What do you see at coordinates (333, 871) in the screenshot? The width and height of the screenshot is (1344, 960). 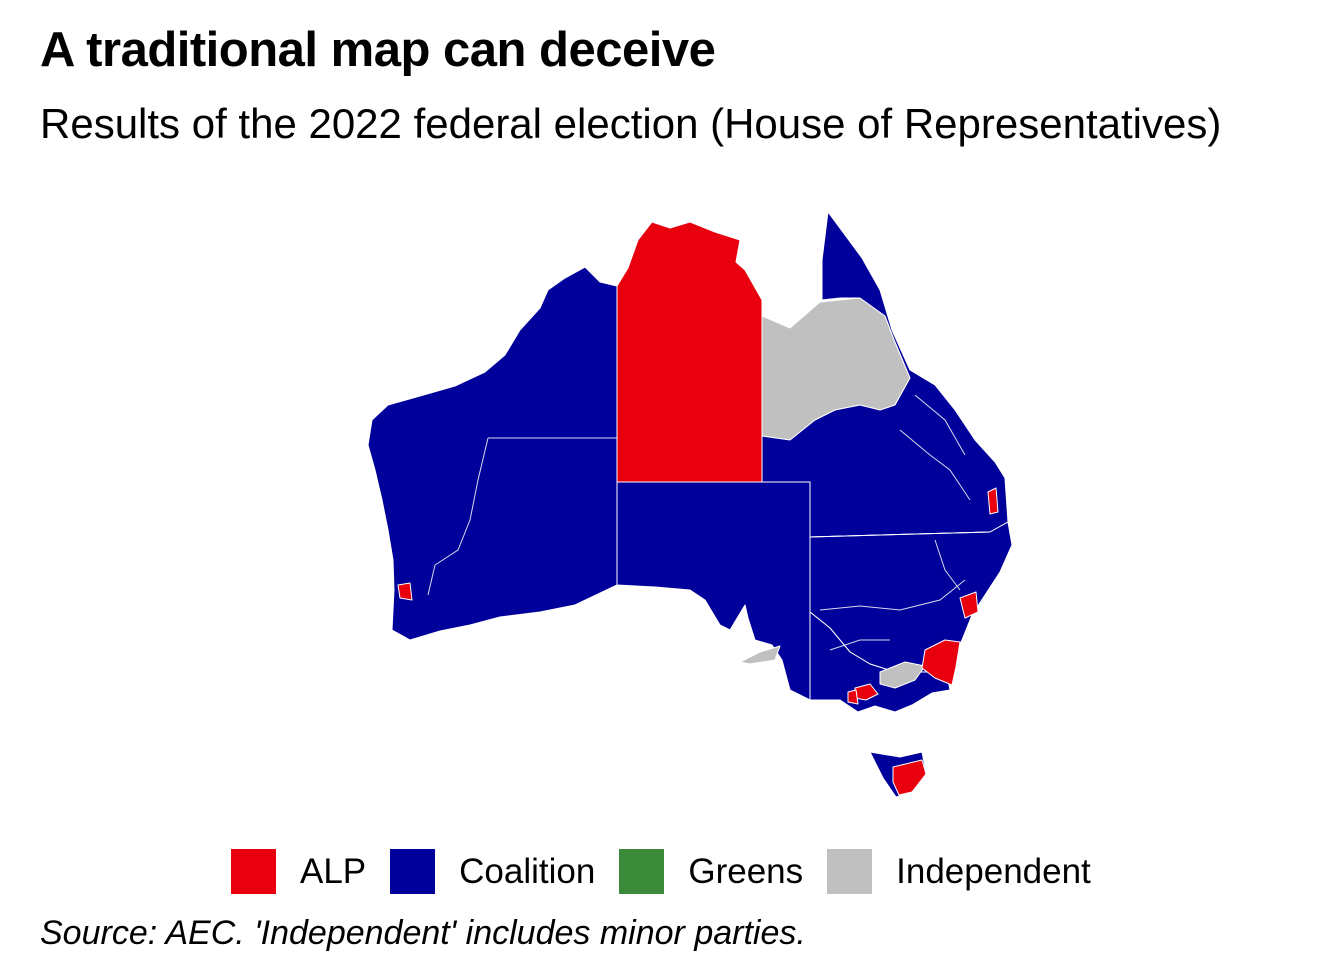 I see `legend-label-alp: ALP` at bounding box center [333, 871].